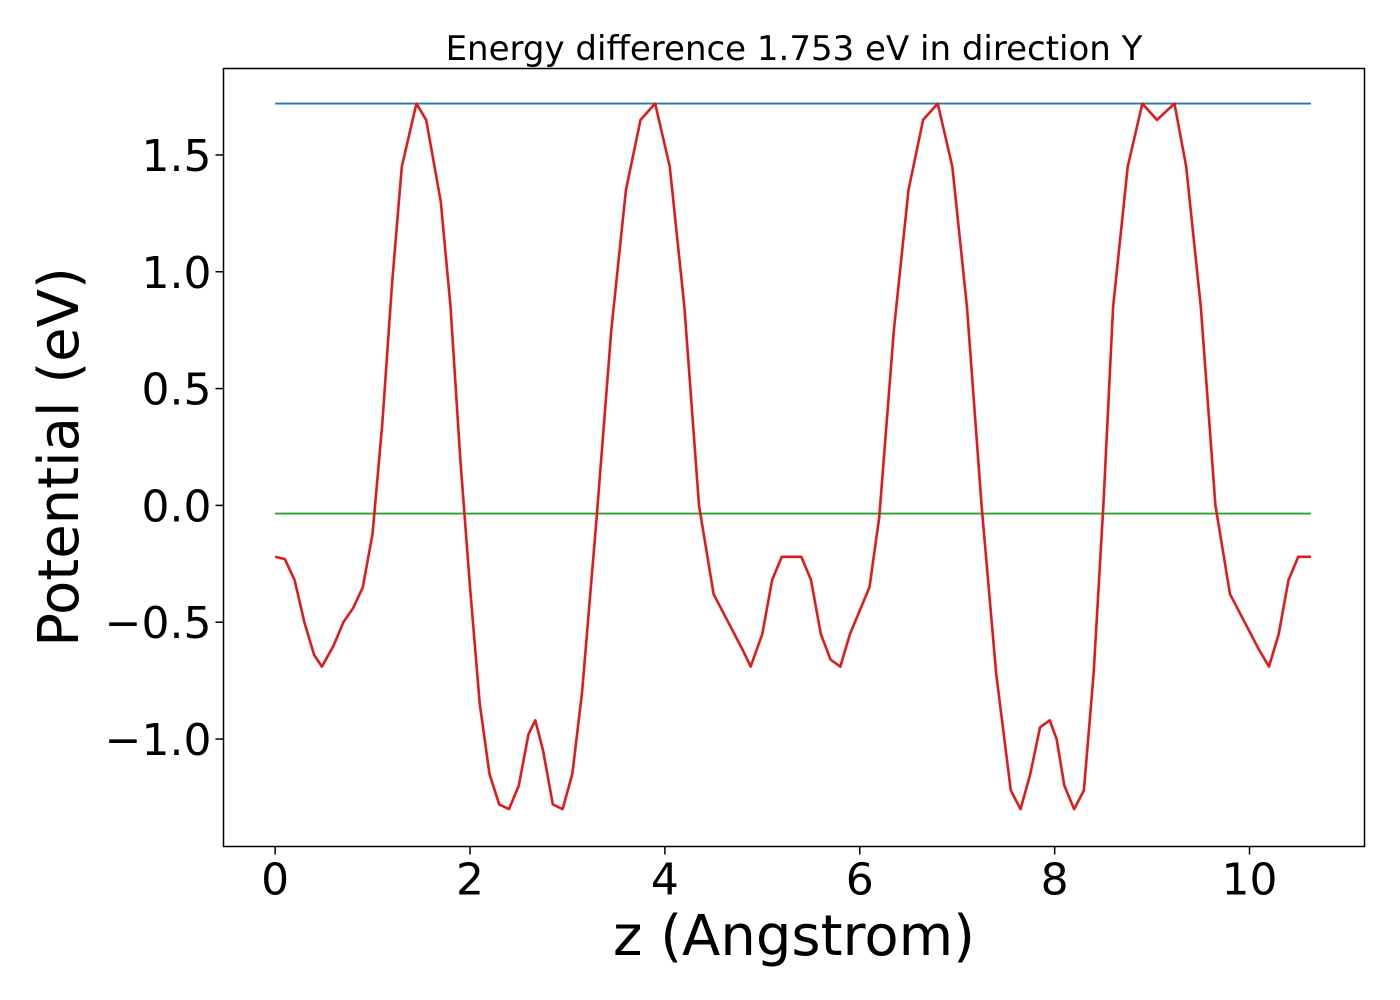  I want to click on y-tick-label: 0.5, so click(177, 390).